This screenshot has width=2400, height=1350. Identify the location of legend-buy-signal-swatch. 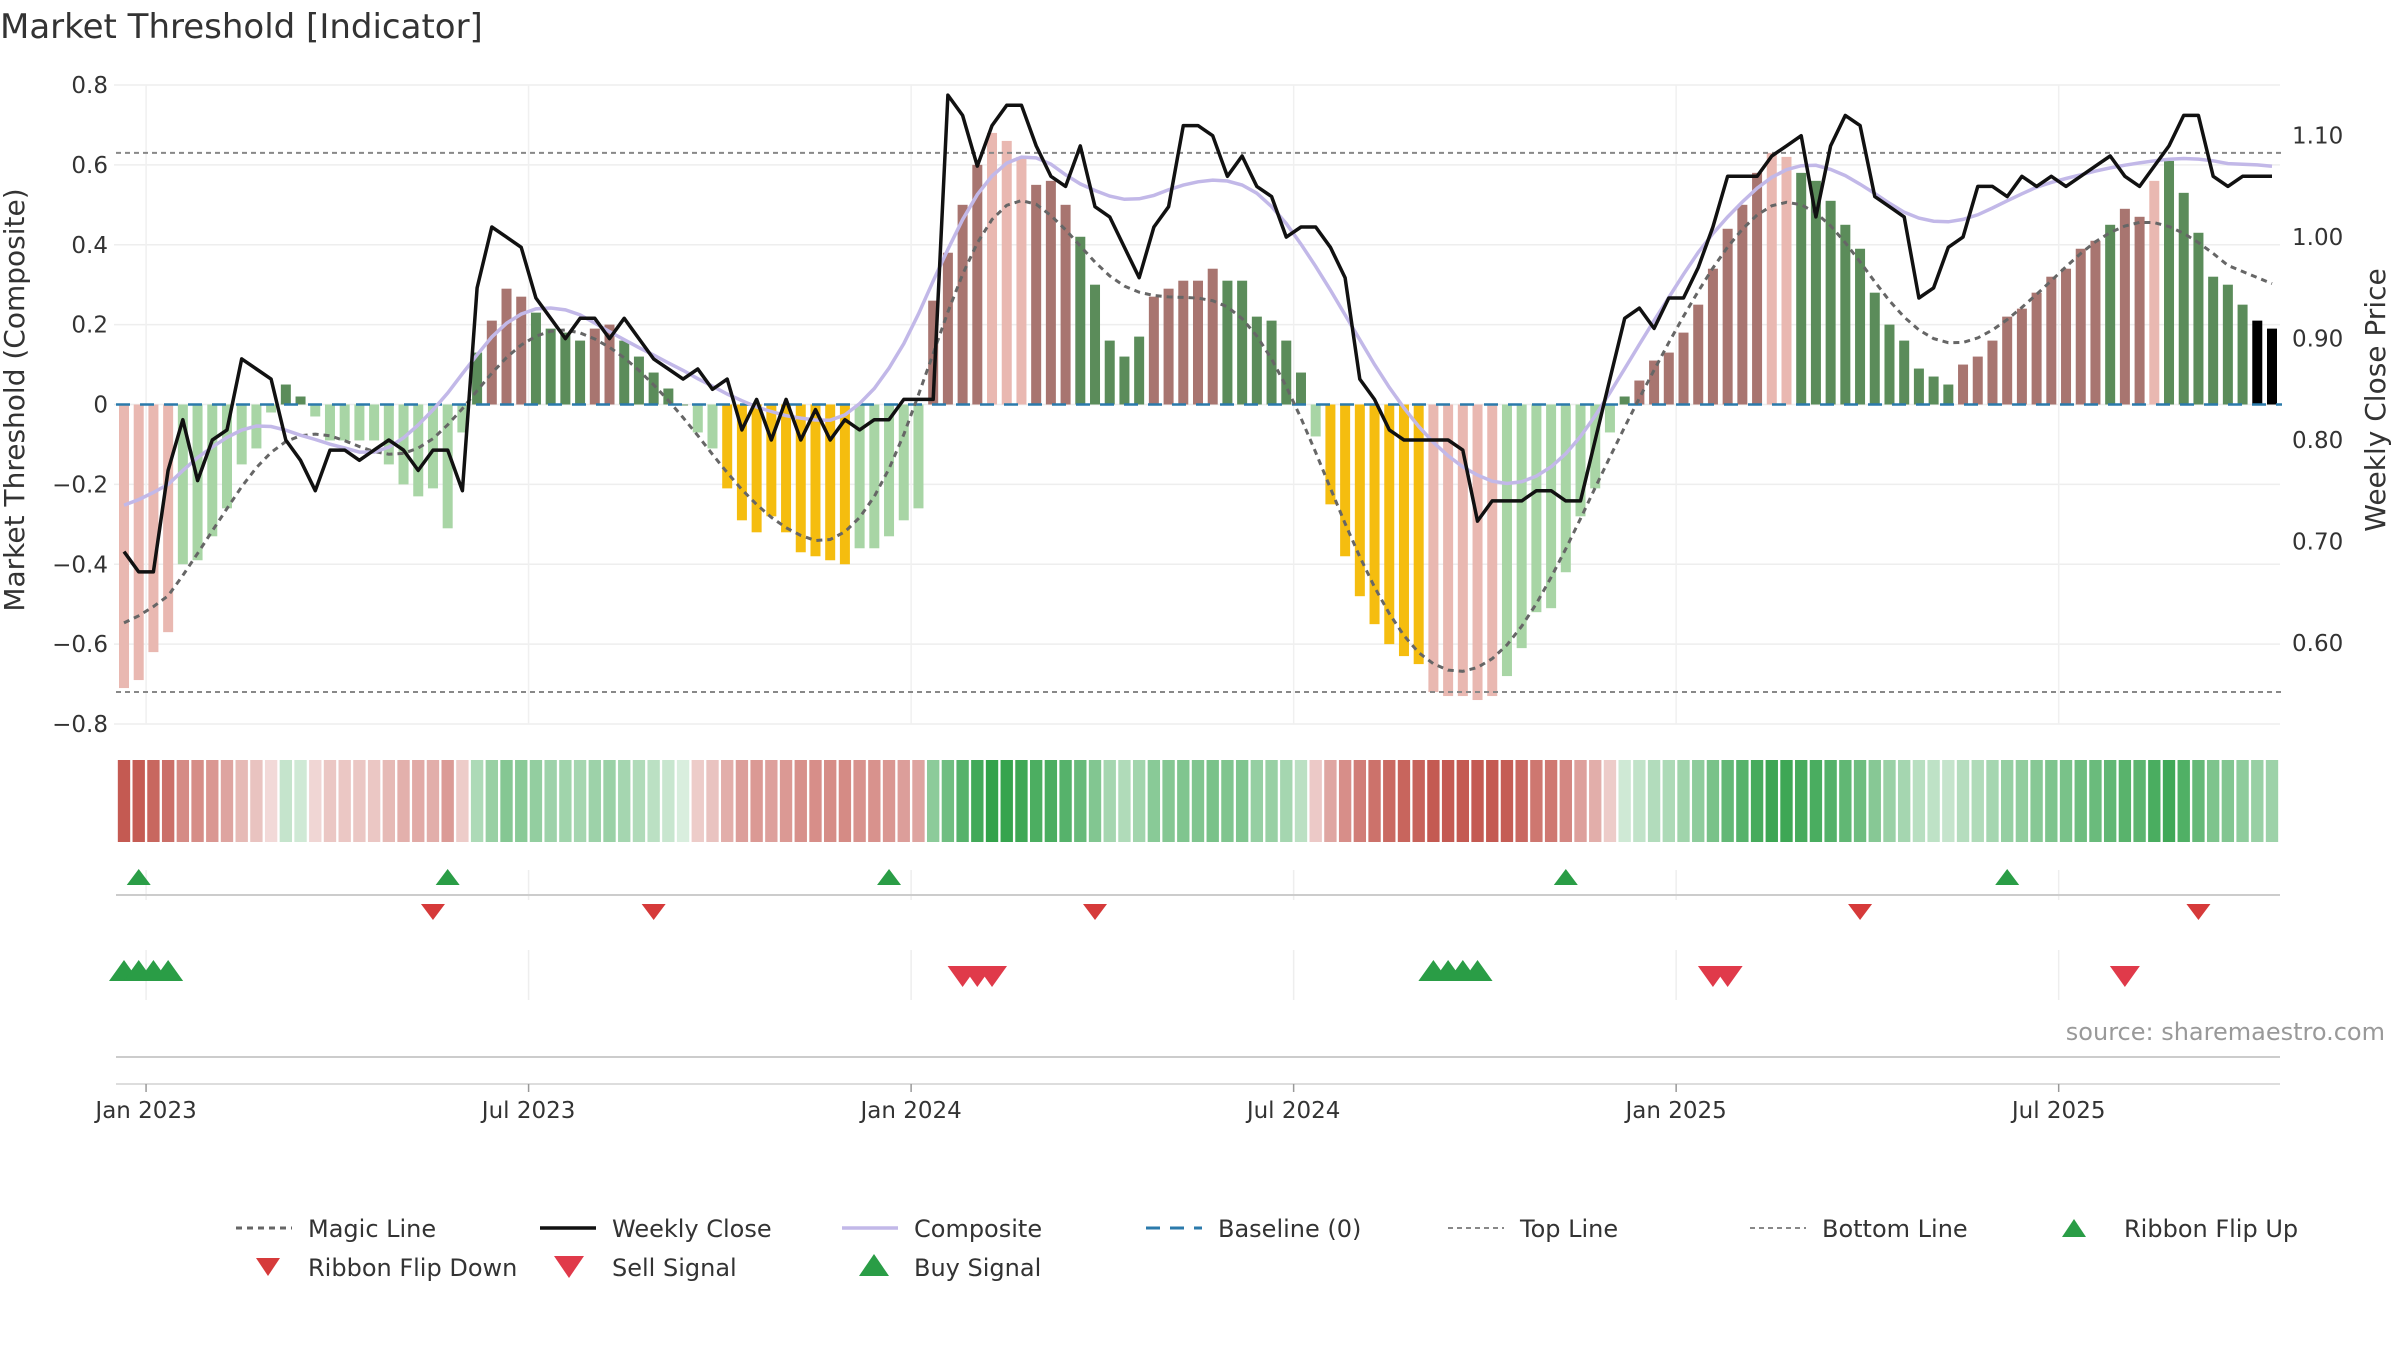
(874, 1265).